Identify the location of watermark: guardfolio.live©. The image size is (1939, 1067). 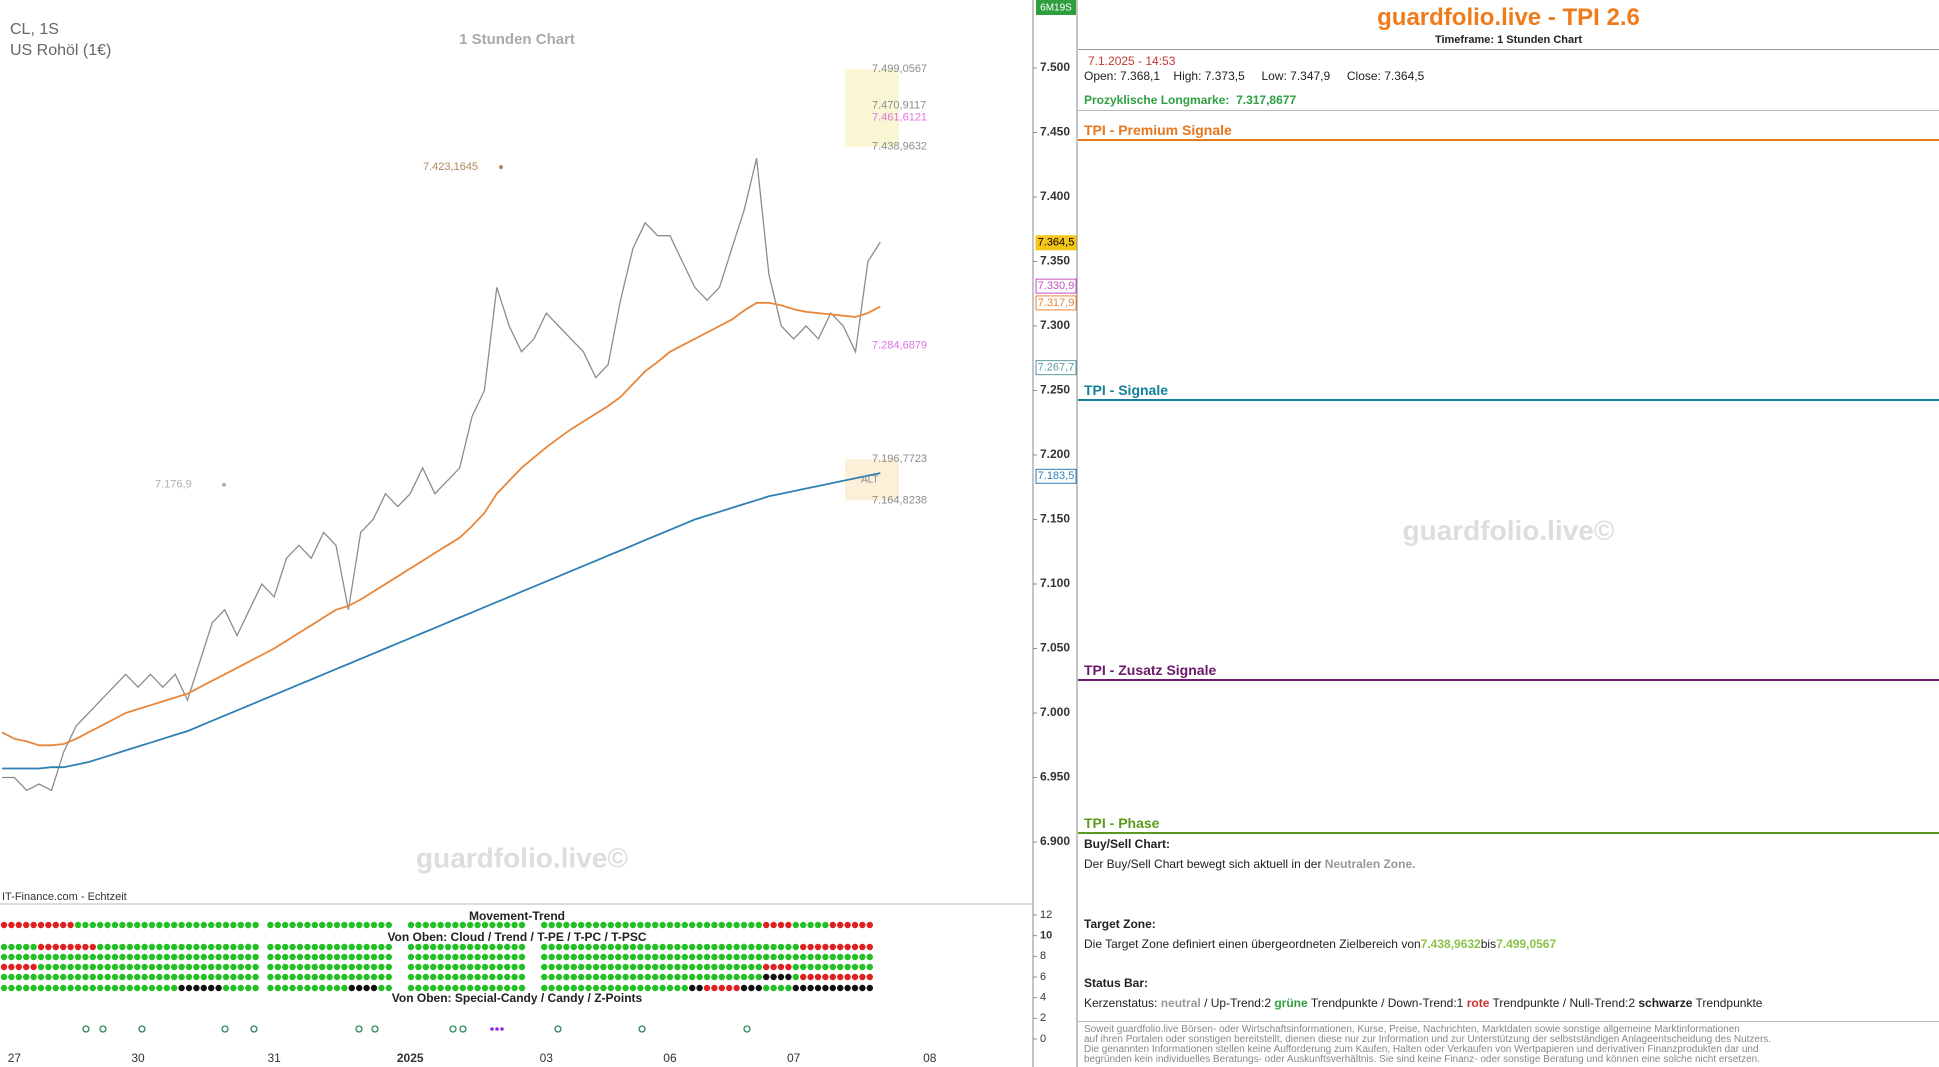
(1508, 530).